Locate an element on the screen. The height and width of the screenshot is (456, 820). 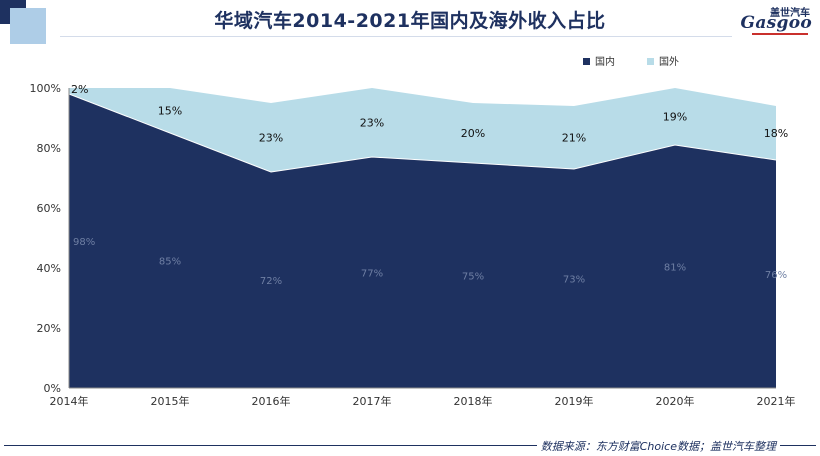
y-tick-label: 60% is located at coordinates (49, 208).